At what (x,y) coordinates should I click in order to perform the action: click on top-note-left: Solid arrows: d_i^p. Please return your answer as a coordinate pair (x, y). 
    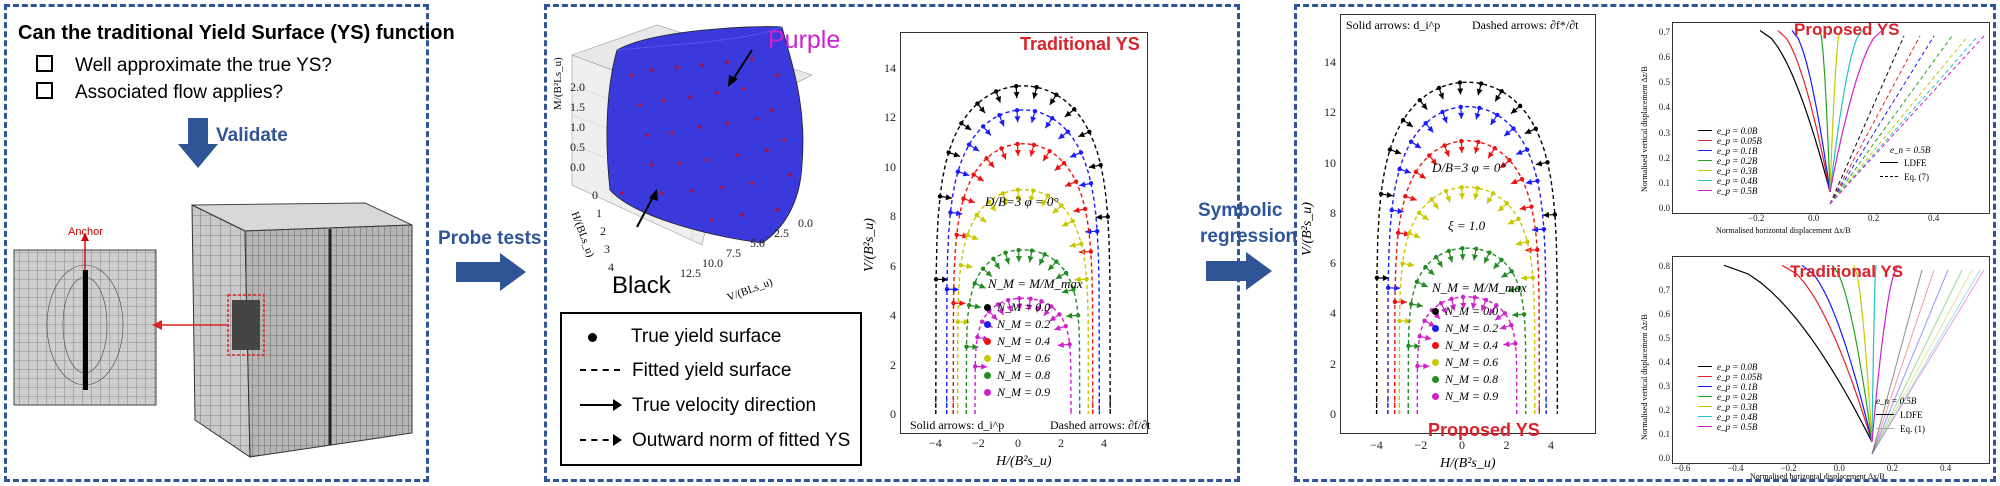
    Looking at the image, I should click on (1393, 25).